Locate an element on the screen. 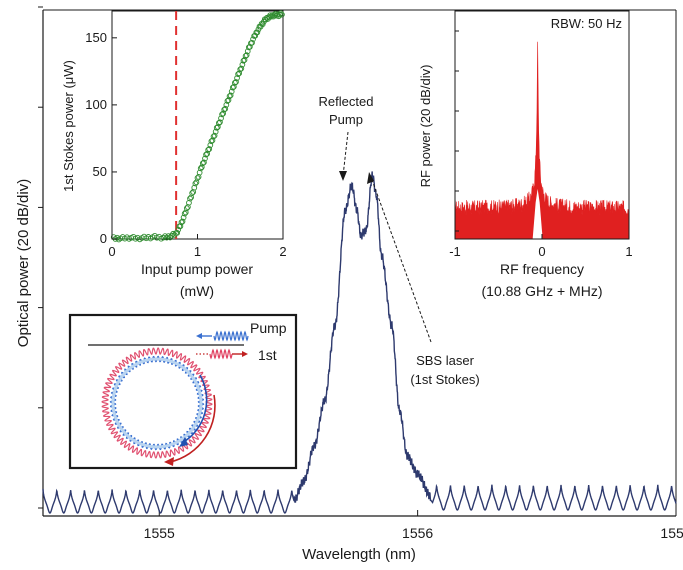 The width and height of the screenshot is (683, 570). pump-label: Pump is located at coordinates (268, 328).